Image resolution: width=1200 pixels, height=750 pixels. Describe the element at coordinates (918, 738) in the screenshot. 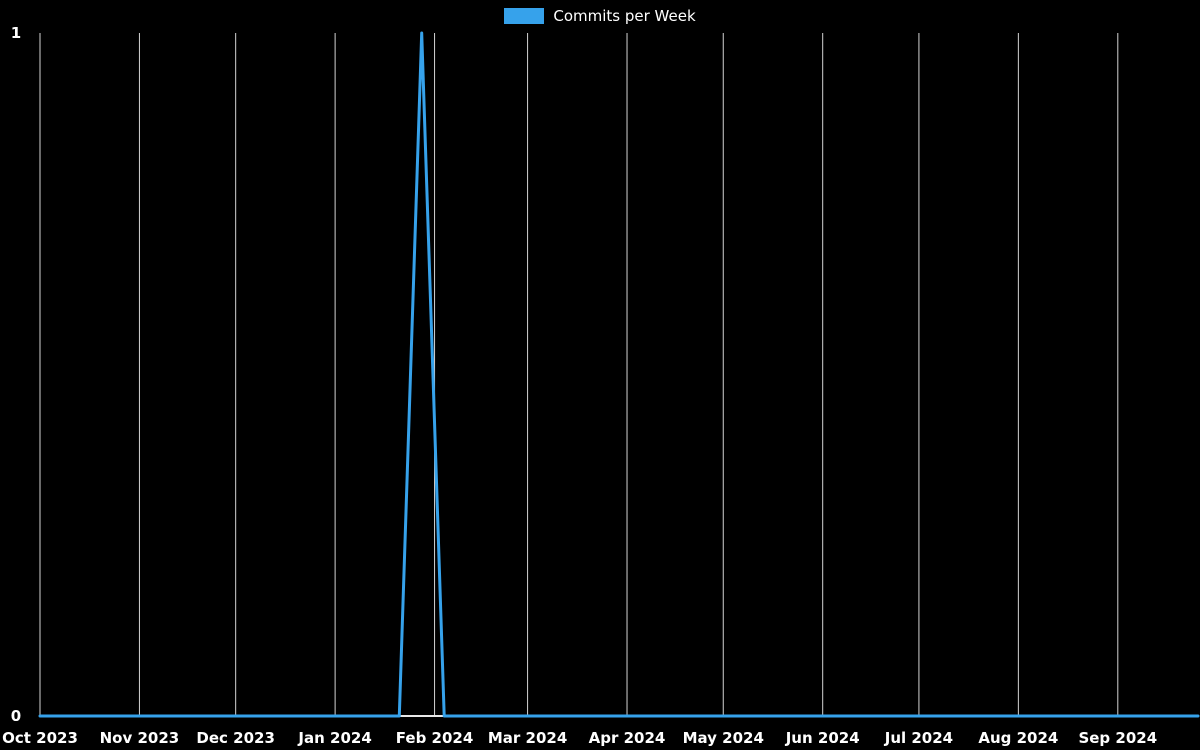

I see `x-tick-label: Jul 2024` at that location.